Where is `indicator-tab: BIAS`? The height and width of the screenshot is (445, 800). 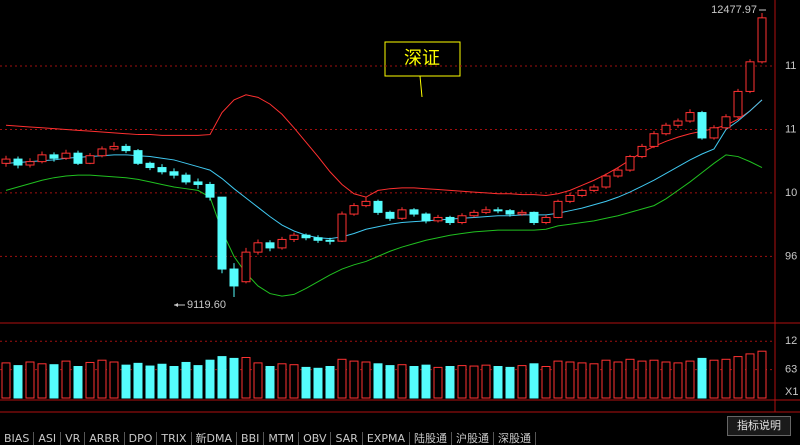 indicator-tab: BIAS is located at coordinates (17, 438).